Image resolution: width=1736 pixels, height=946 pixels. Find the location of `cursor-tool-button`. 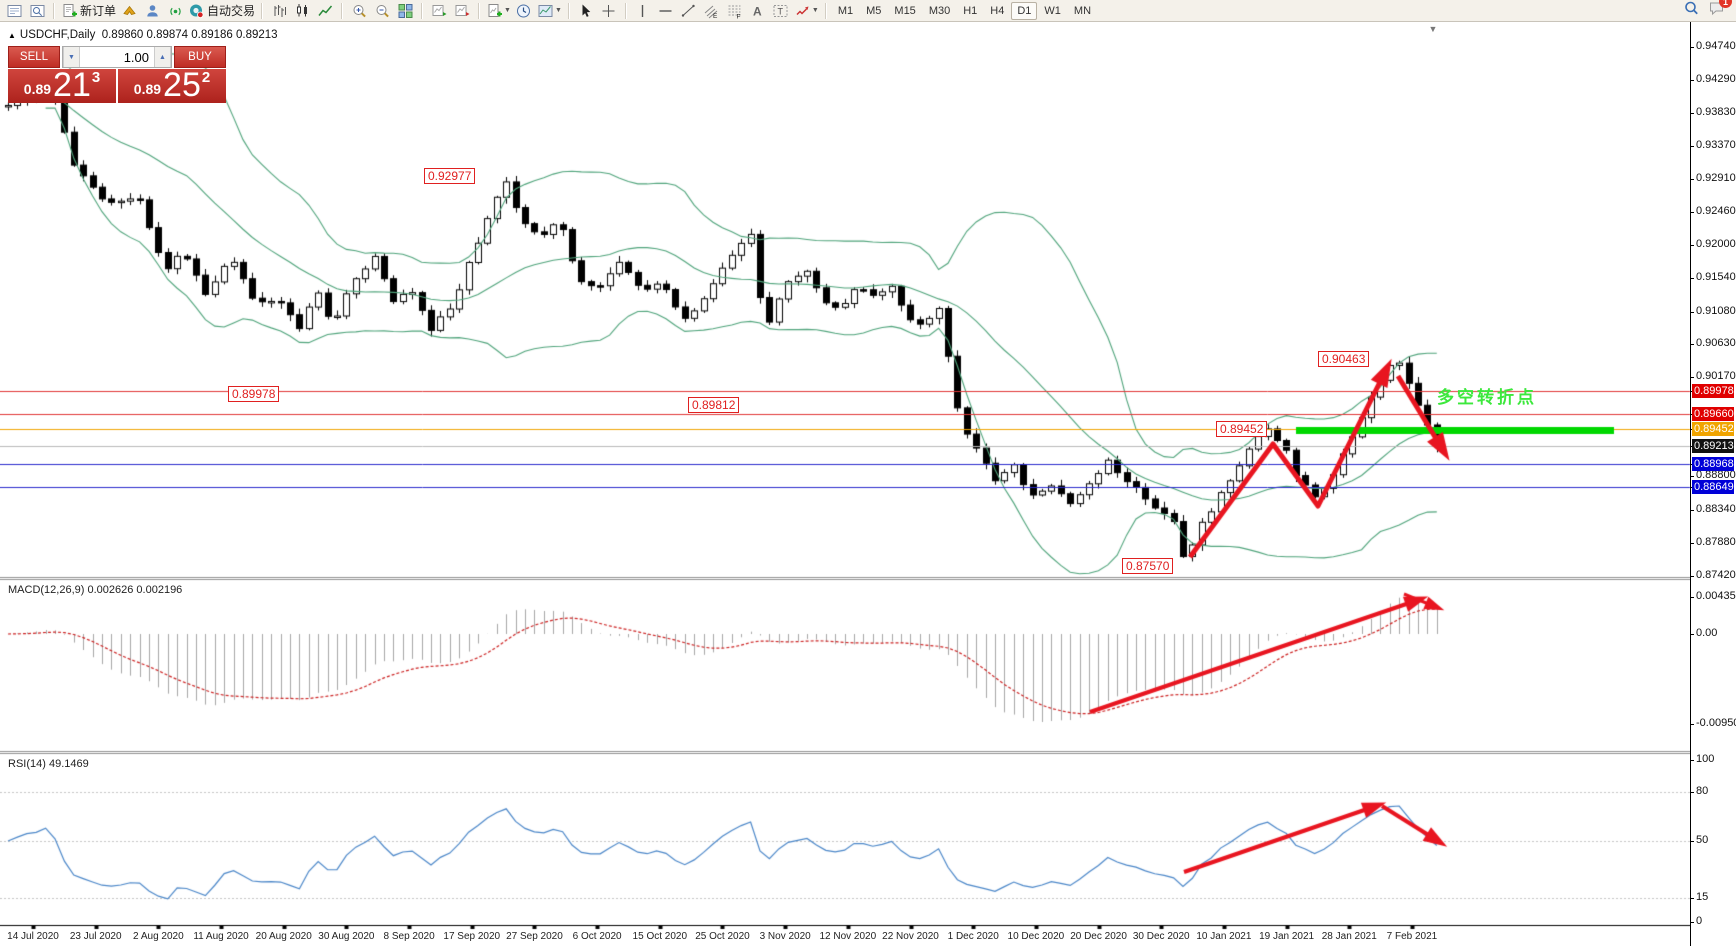

cursor-tool-button is located at coordinates (586, 11).